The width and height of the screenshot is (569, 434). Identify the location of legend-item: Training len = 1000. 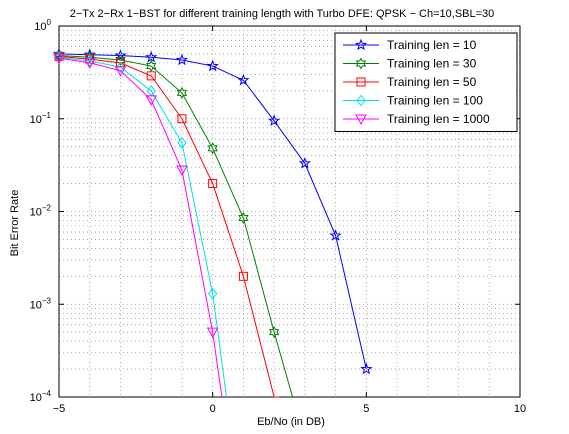
(416, 119).